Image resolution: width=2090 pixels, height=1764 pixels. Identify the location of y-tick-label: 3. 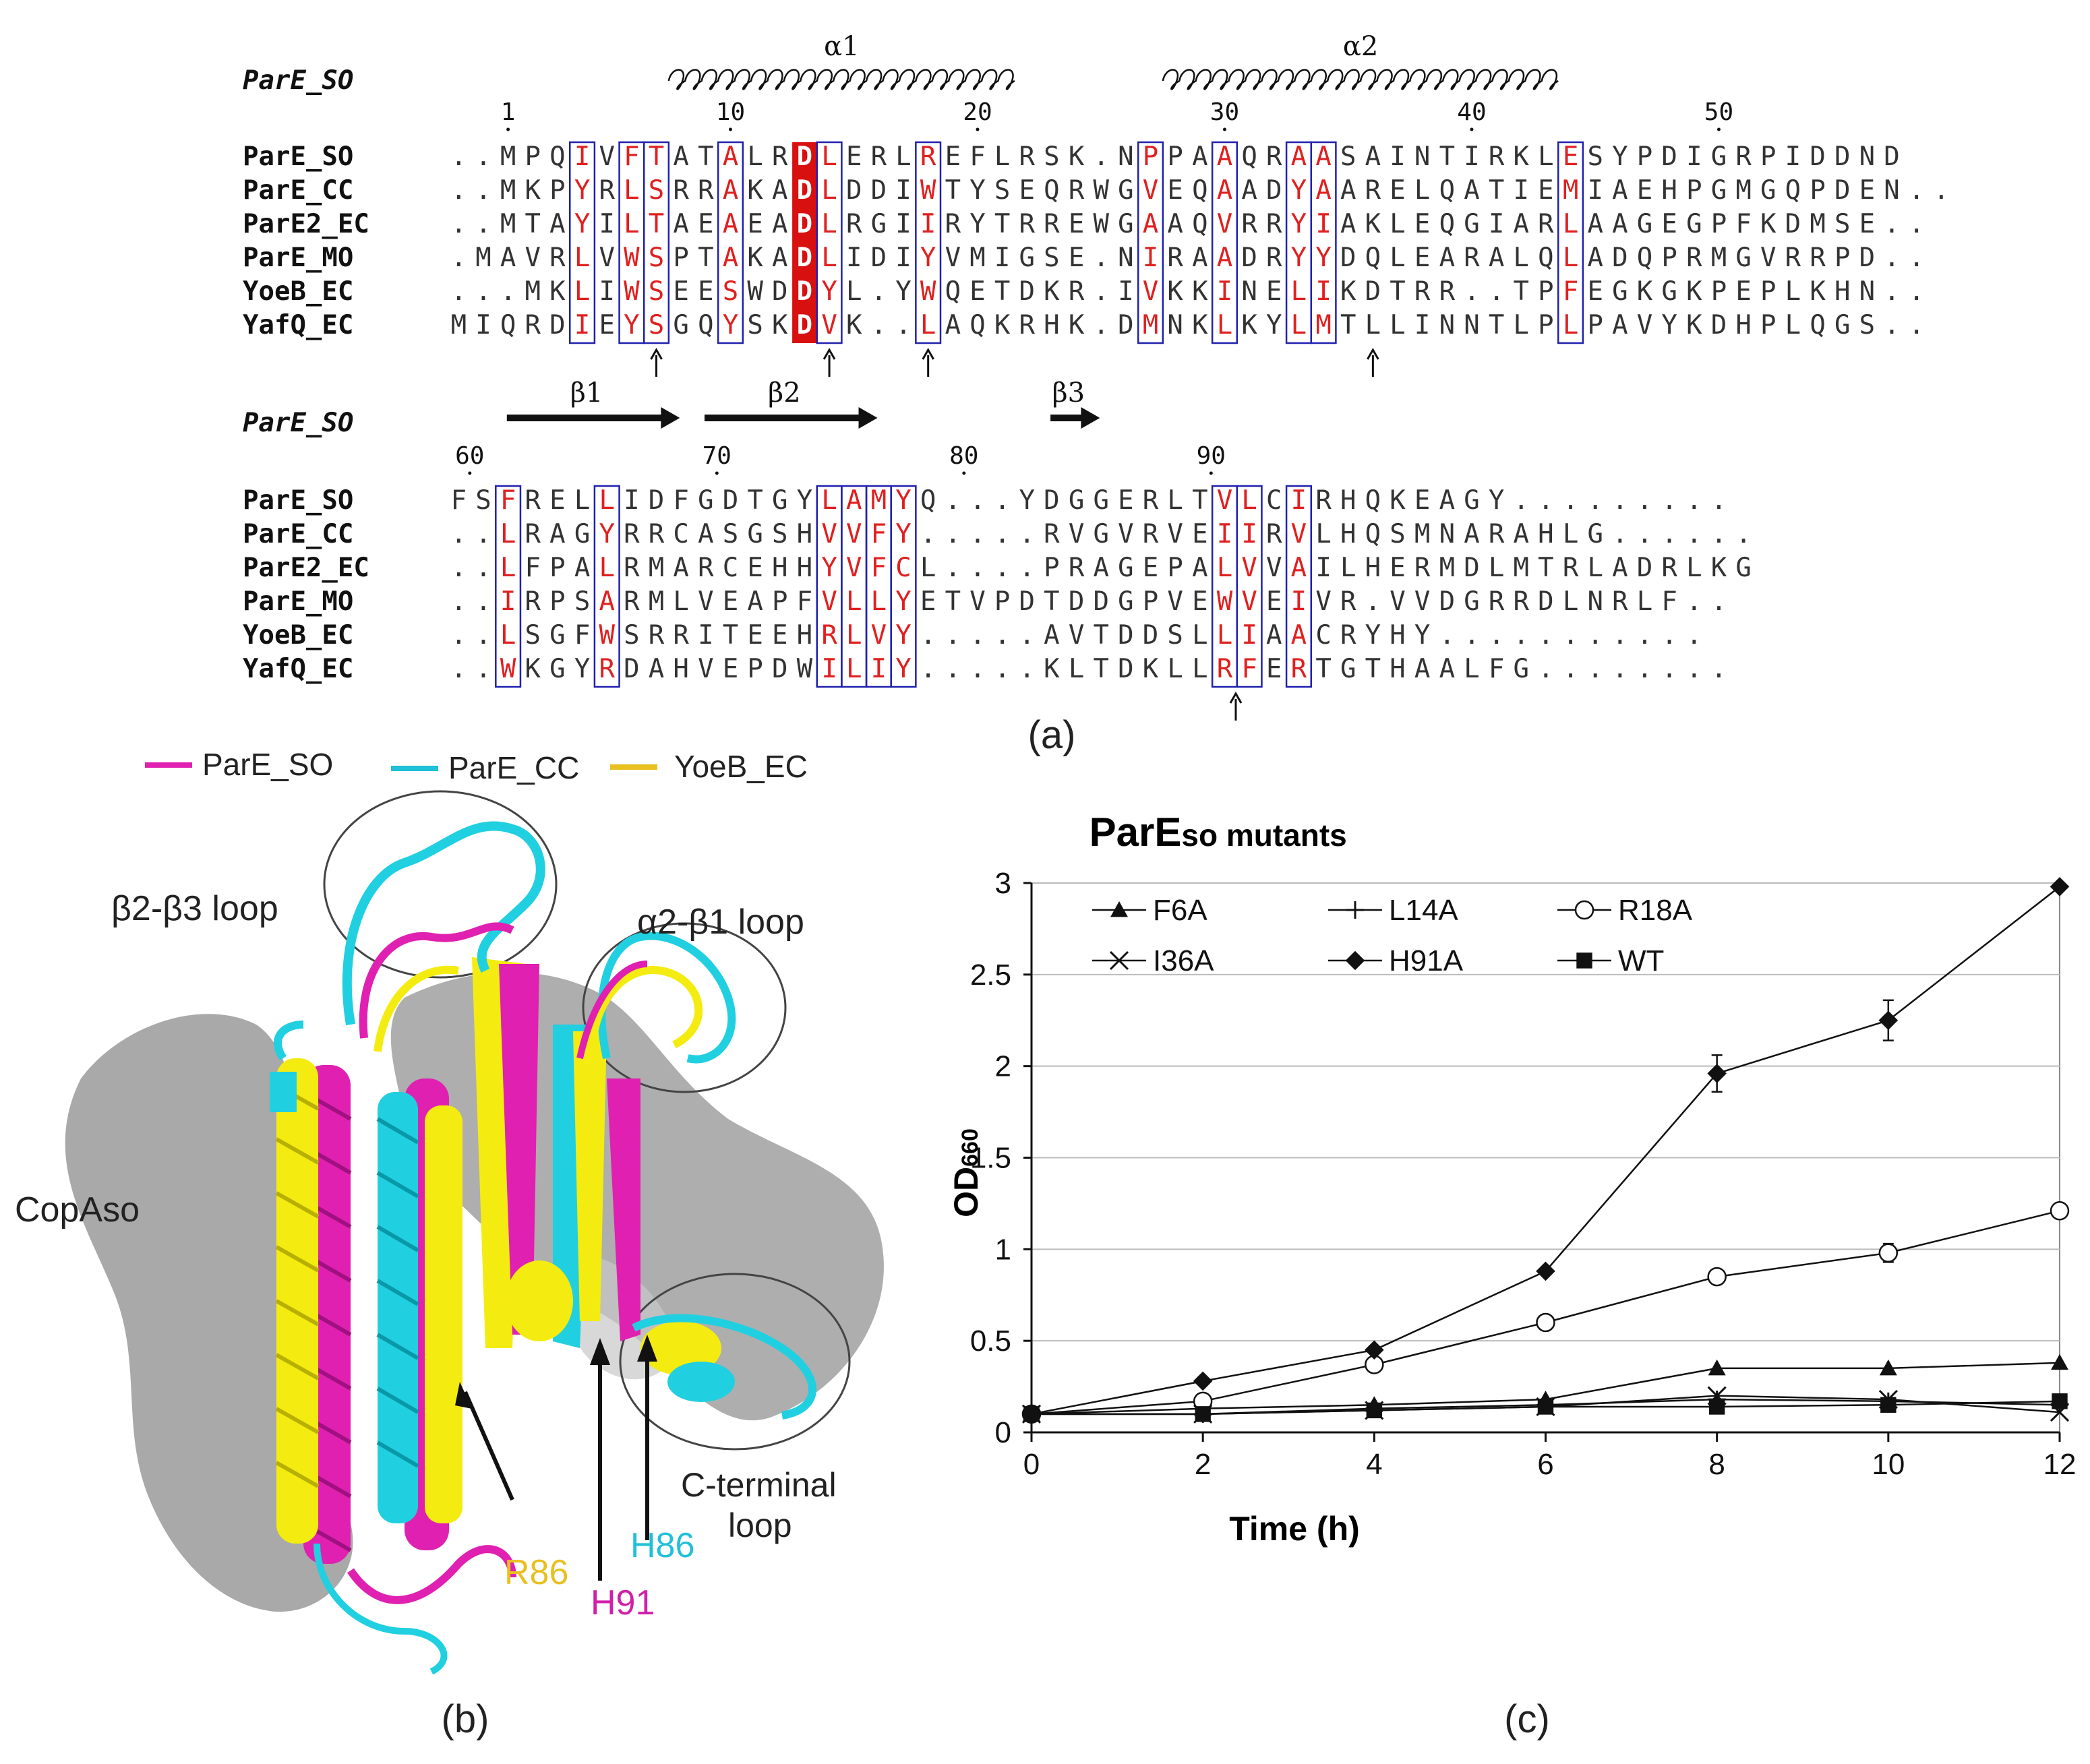
(1003, 883).